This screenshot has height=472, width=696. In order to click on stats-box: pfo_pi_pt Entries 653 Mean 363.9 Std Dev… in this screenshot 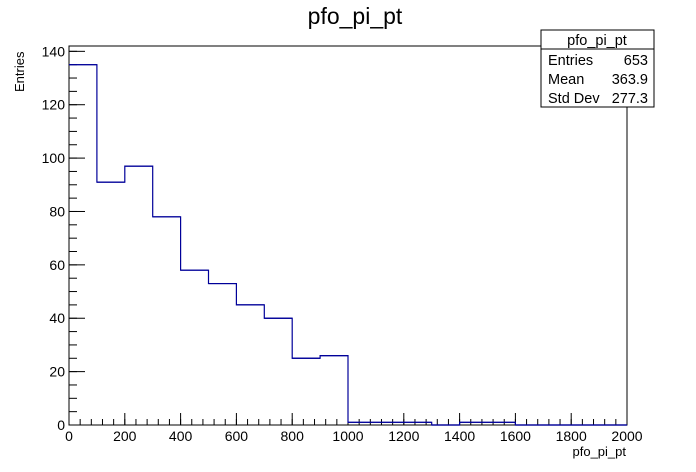, I will do `click(597, 68)`.